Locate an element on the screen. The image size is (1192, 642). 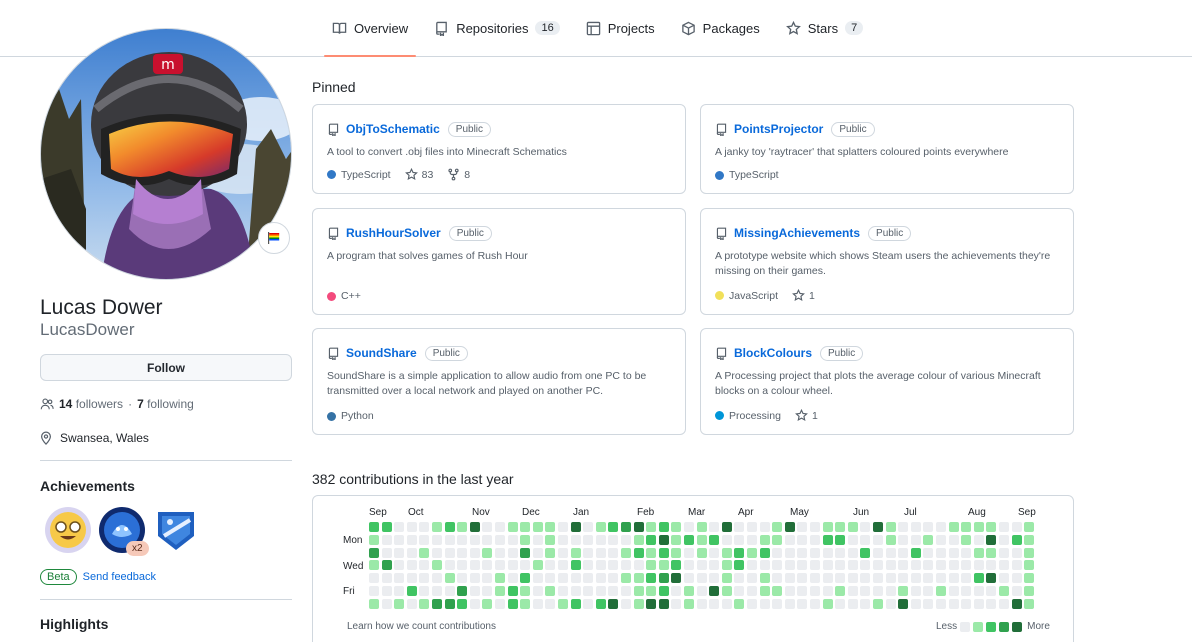
avatar: m is located at coordinates (166, 154).